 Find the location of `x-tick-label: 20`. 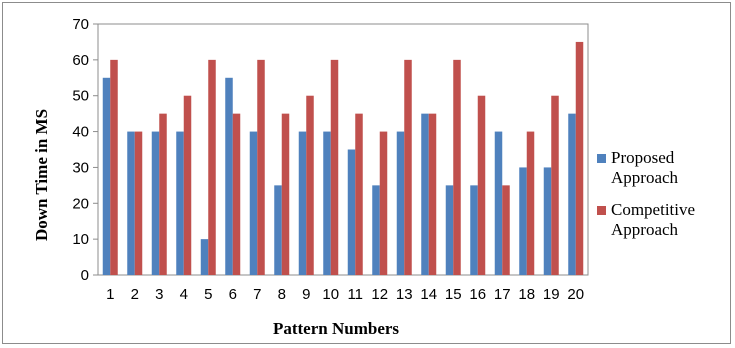

x-tick-label: 20 is located at coordinates (575, 294).